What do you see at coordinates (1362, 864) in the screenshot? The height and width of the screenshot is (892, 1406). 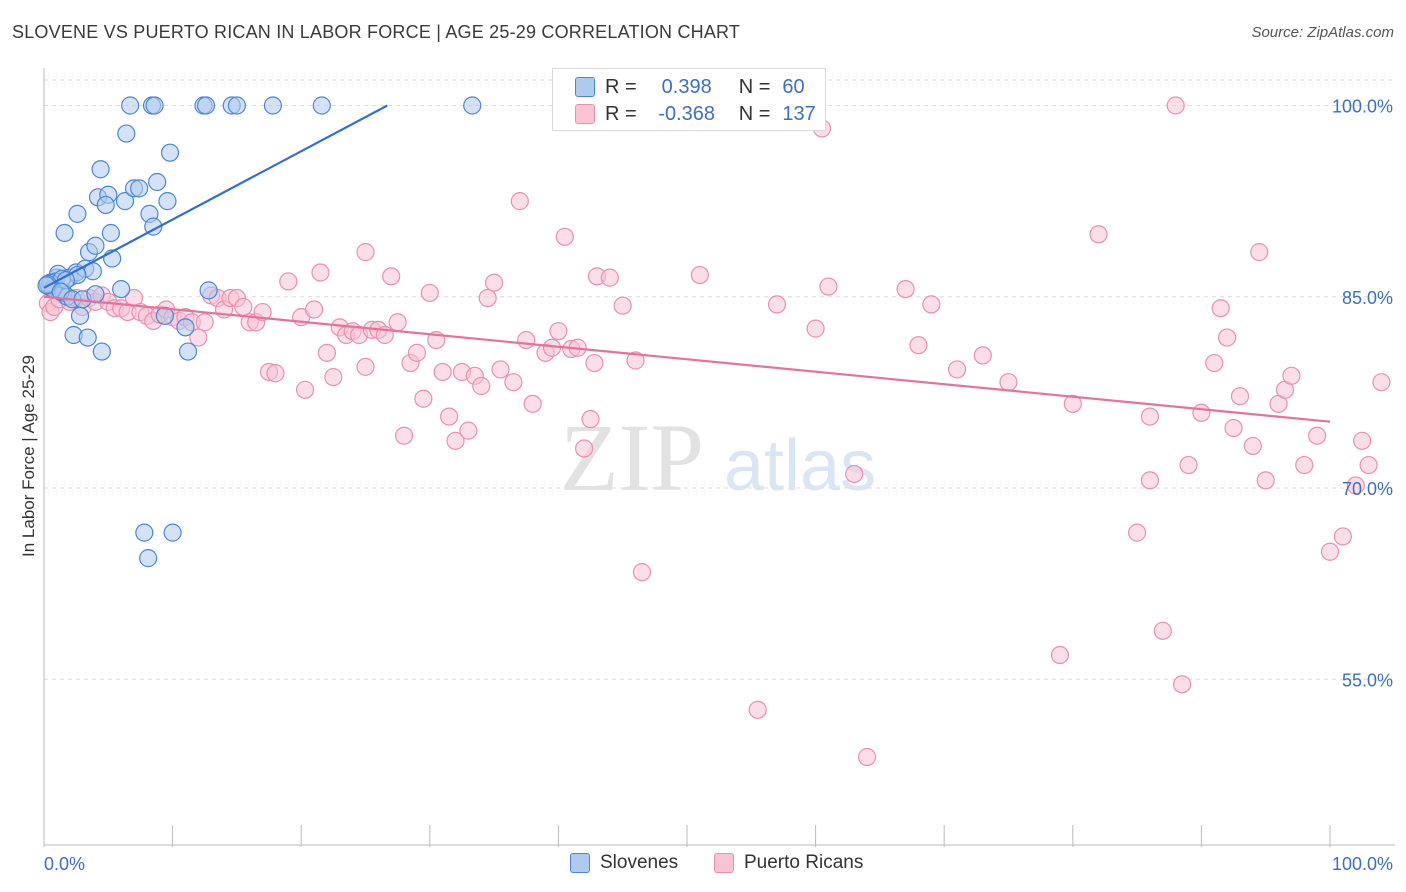 I see `x-tick-label-max: 100.0%` at bounding box center [1362, 864].